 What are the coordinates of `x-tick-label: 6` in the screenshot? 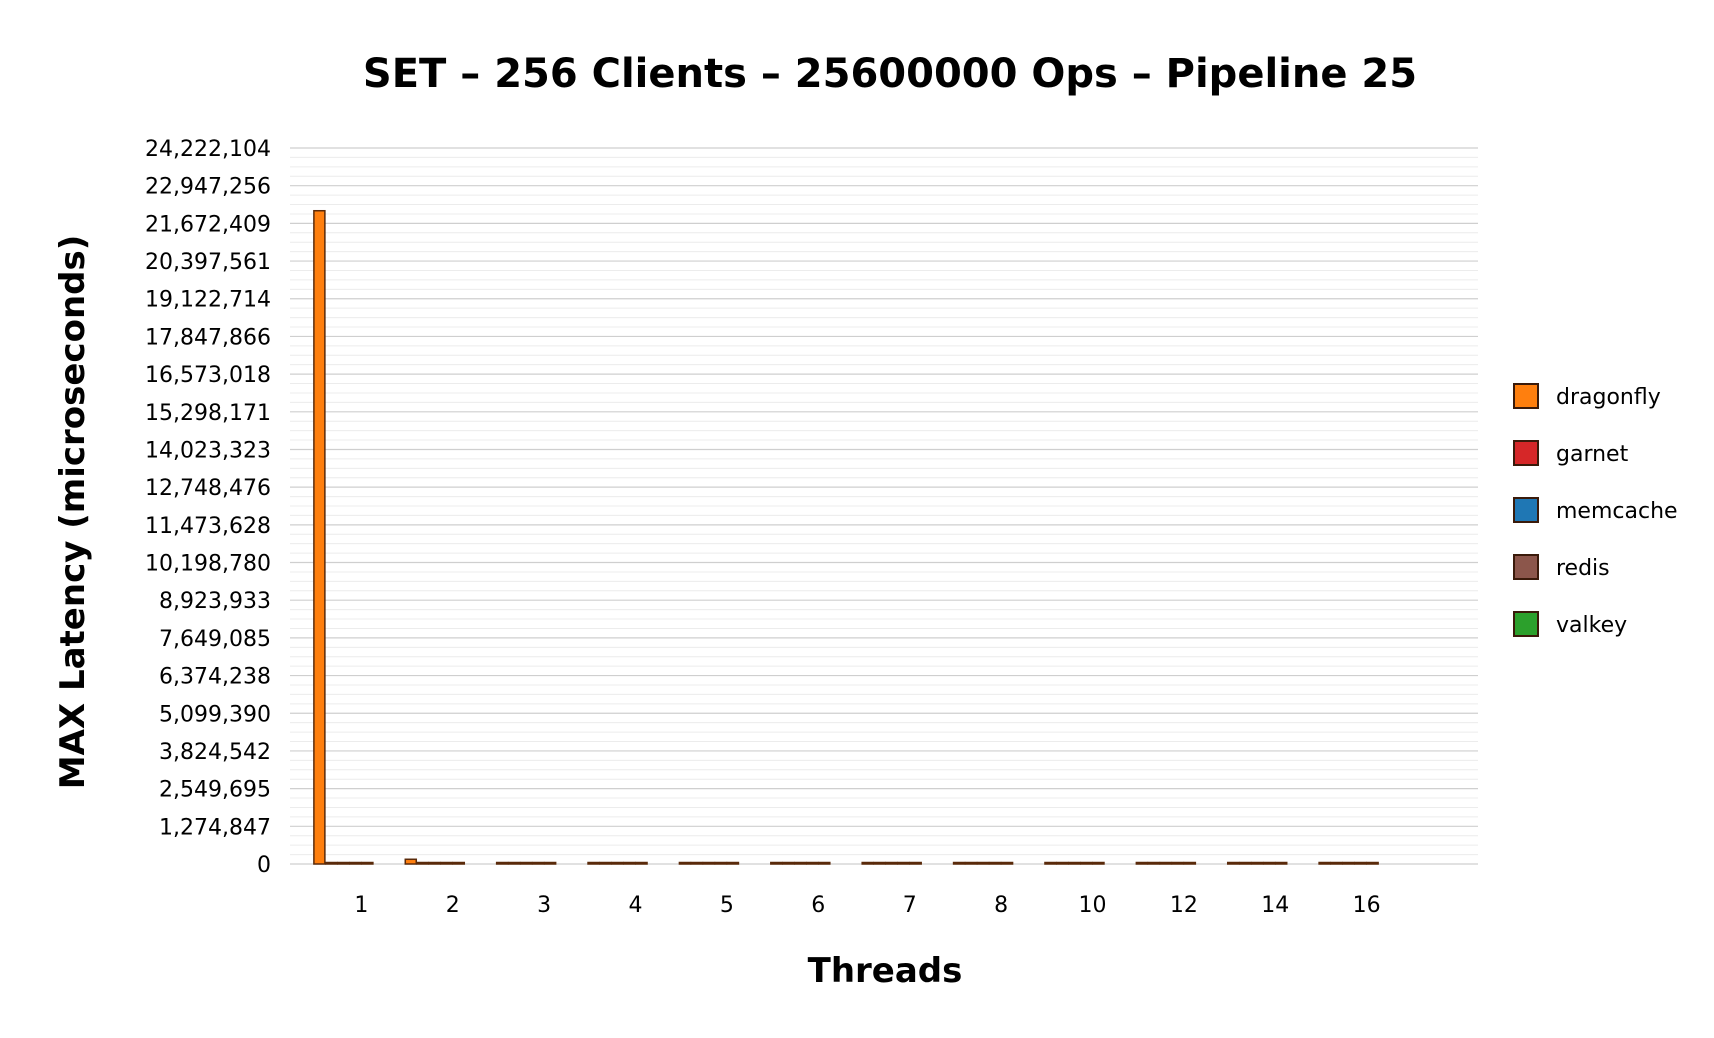 It's located at (818, 905).